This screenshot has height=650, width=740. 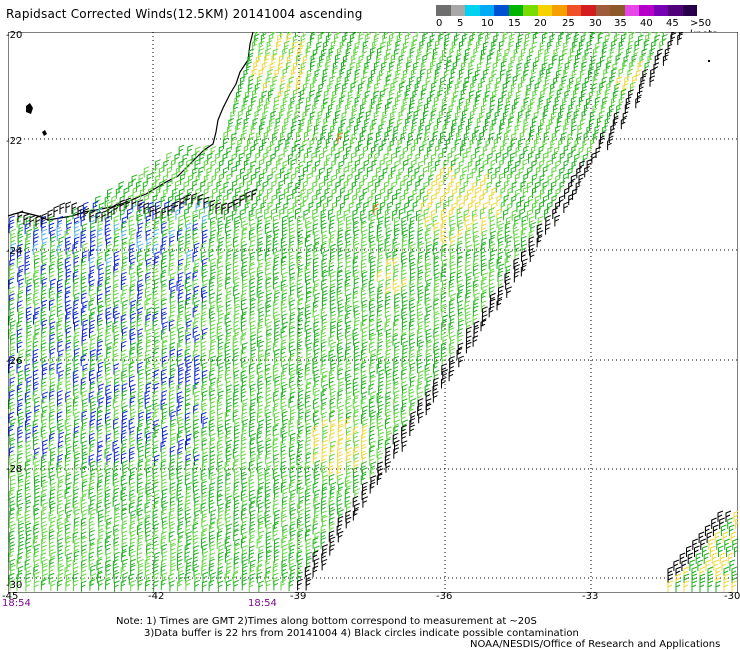 I want to click on latitude-label: -22, so click(x=14, y=141).